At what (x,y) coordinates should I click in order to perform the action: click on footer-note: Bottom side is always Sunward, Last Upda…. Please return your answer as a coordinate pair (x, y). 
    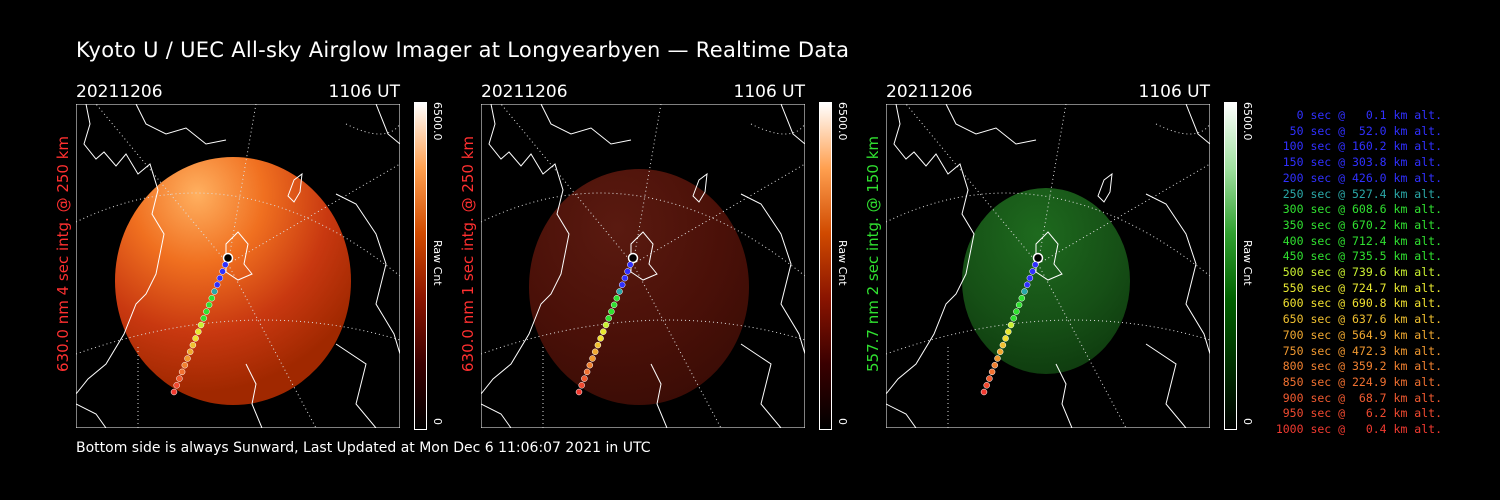
    Looking at the image, I should click on (363, 448).